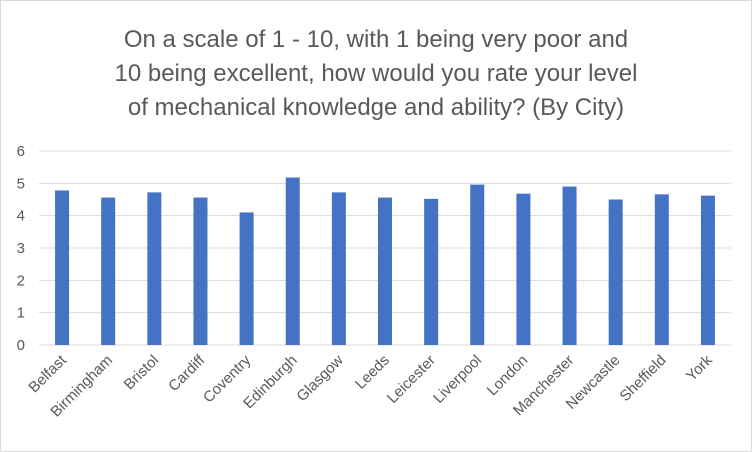 This screenshot has width=752, height=452. I want to click on bar-leeds, so click(385, 271).